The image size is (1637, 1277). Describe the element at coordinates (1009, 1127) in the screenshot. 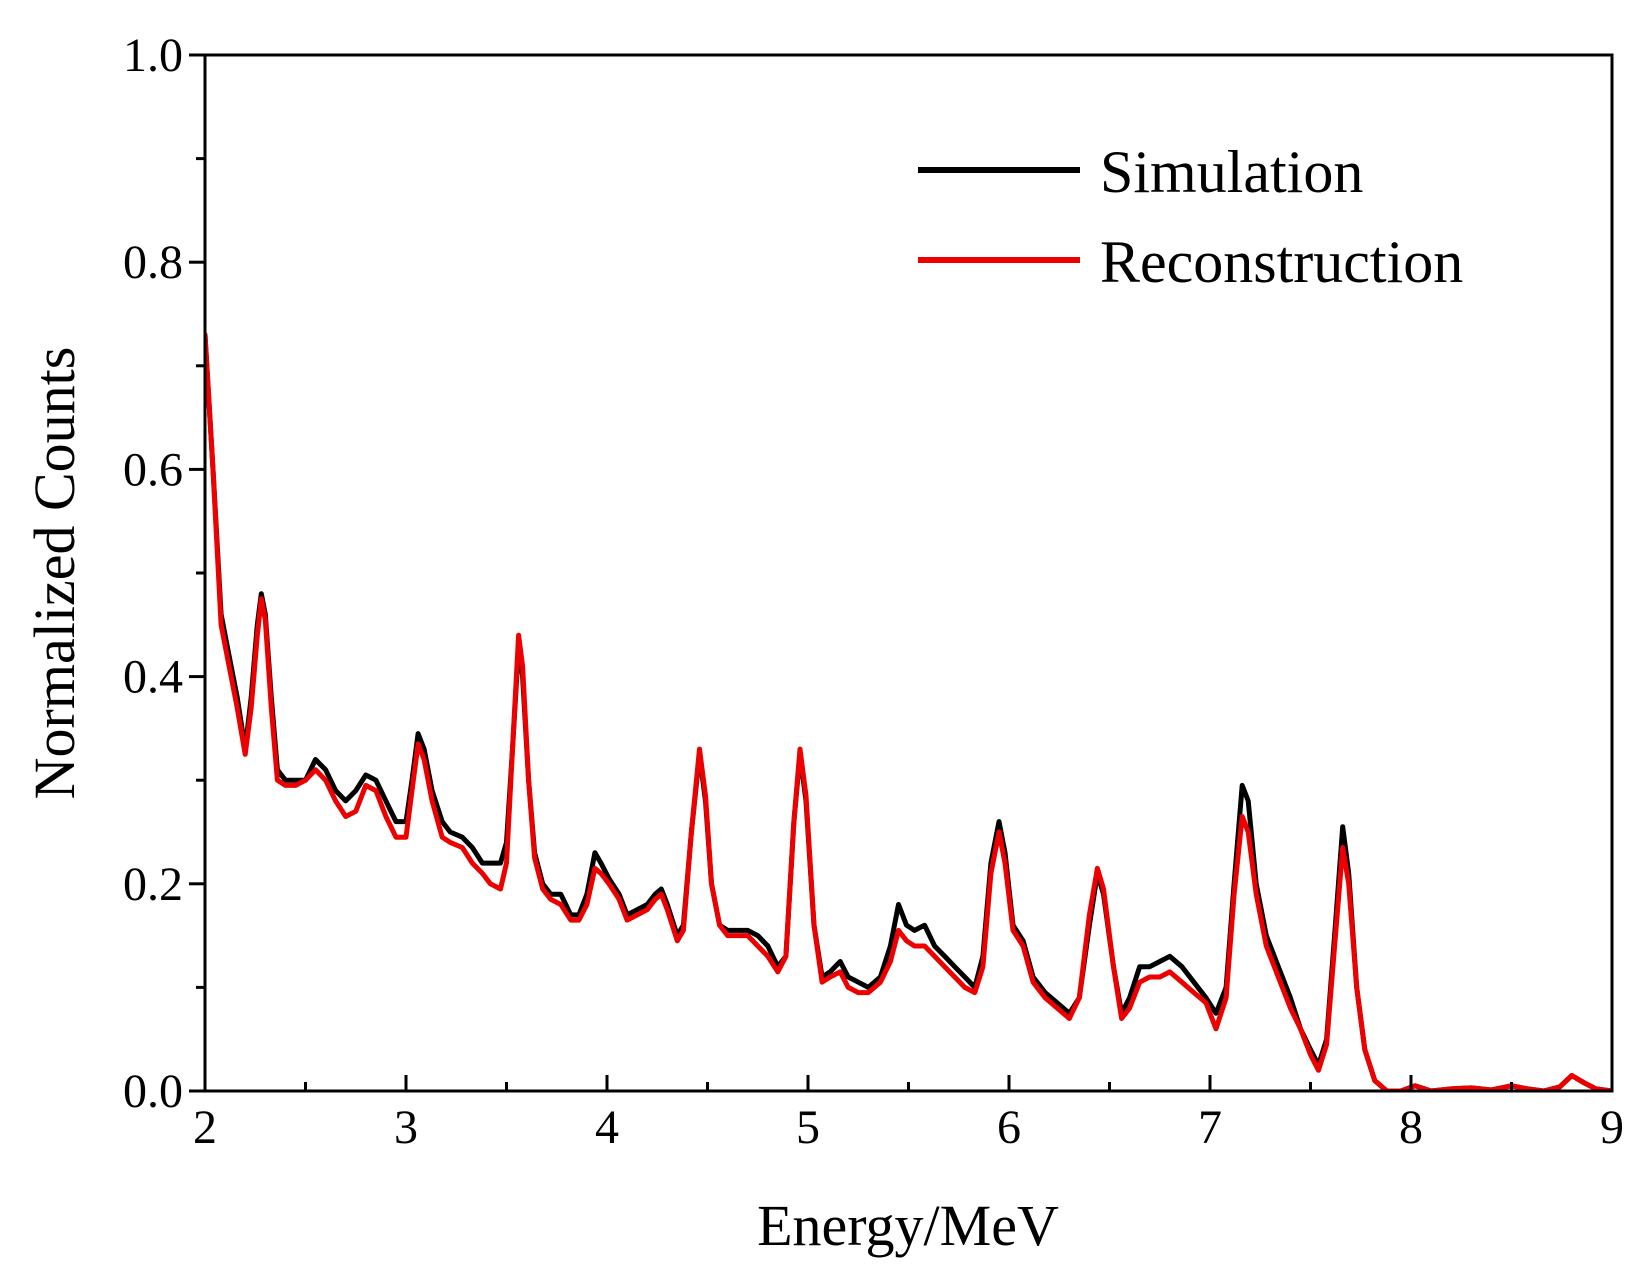

I see `x-tick-label: 6` at that location.